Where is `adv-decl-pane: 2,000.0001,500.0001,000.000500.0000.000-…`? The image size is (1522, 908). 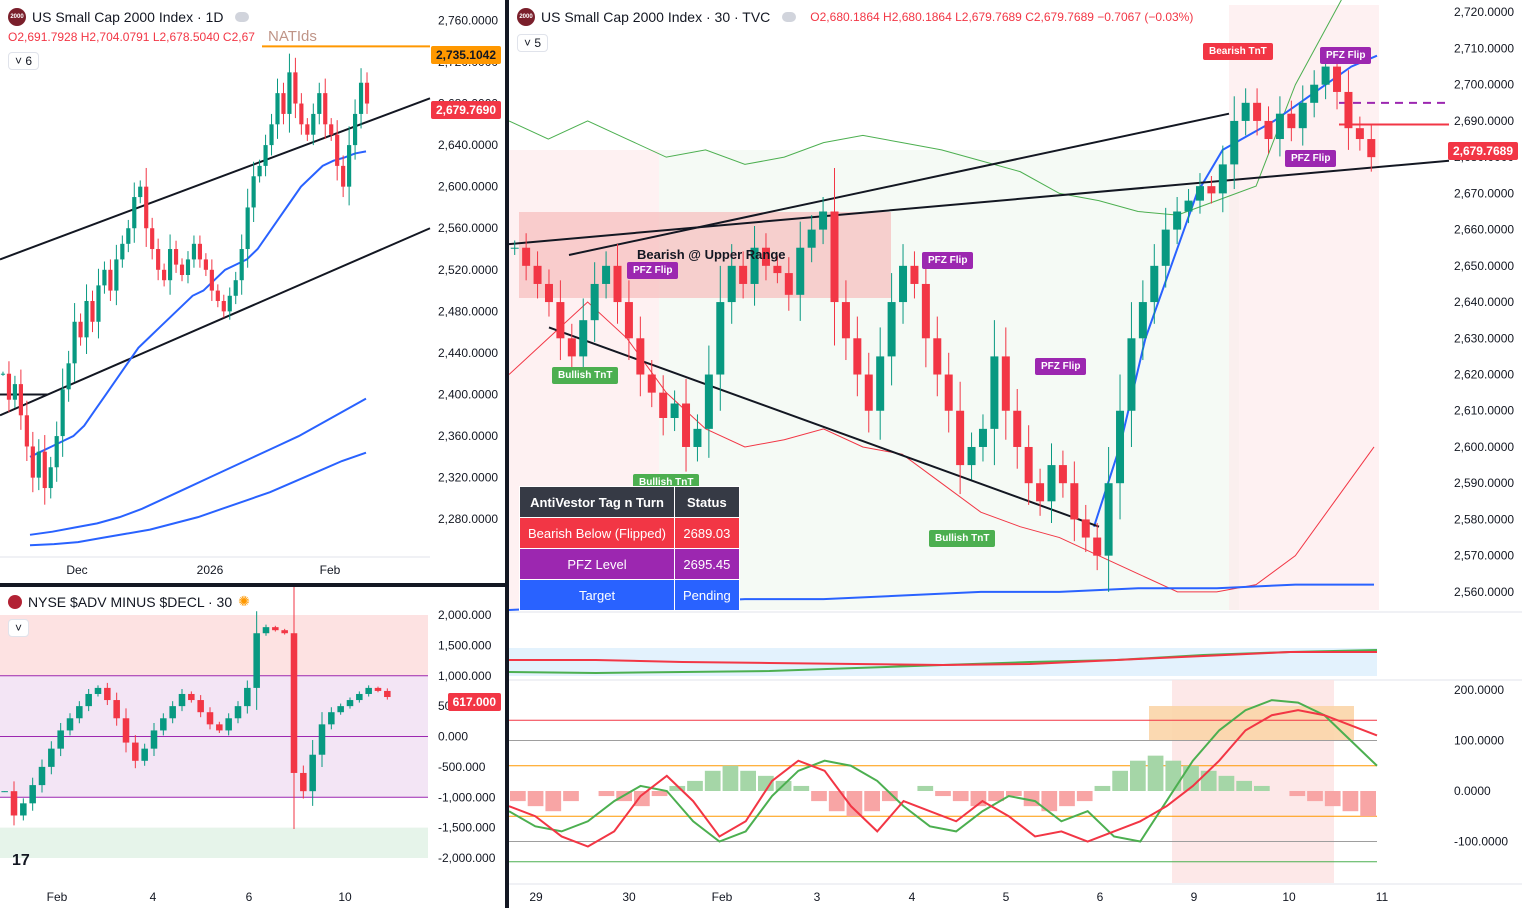 adv-decl-pane: 2,000.0001,500.0001,000.000500.0000.000-… is located at coordinates (252, 747).